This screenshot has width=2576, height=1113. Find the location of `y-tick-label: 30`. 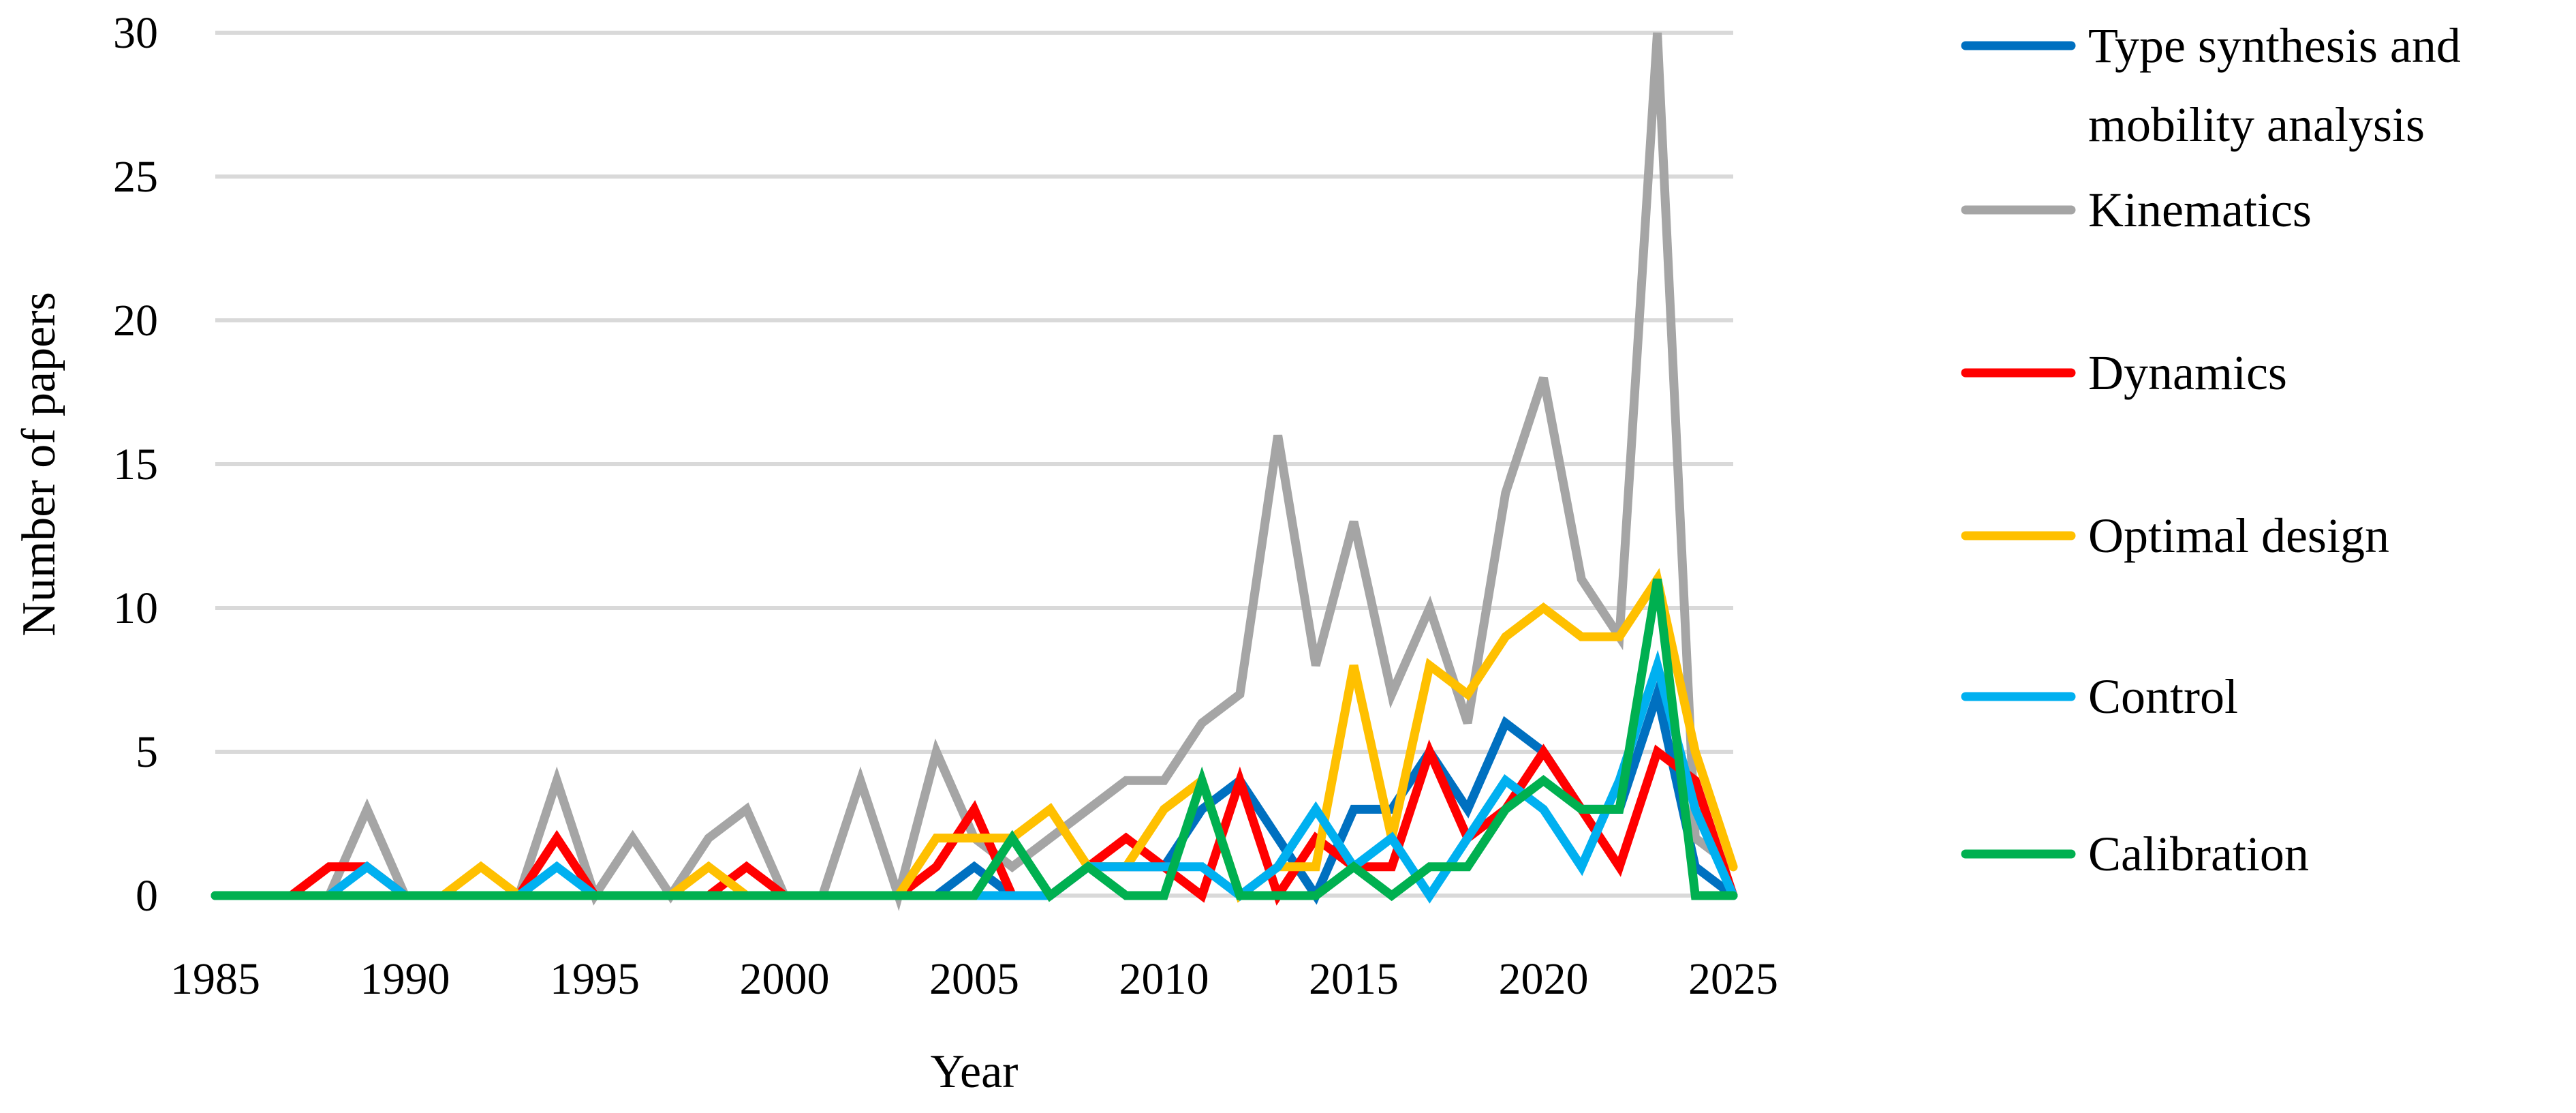

y-tick-label: 30 is located at coordinates (135, 33).